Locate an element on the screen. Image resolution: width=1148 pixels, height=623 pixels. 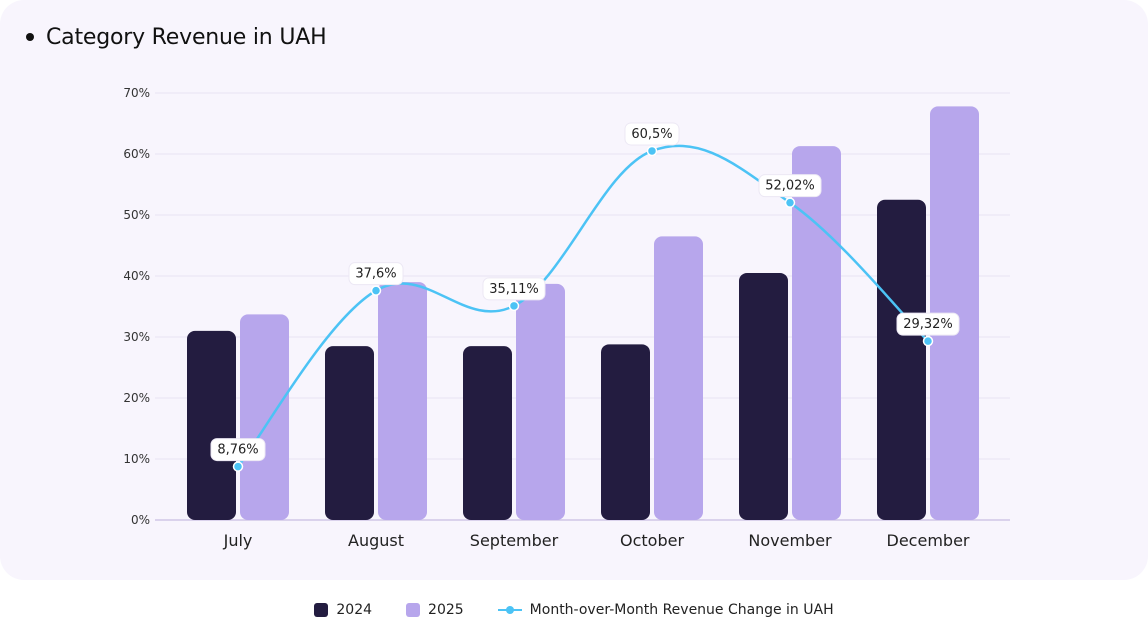
x-tick-label: August is located at coordinates (376, 540).